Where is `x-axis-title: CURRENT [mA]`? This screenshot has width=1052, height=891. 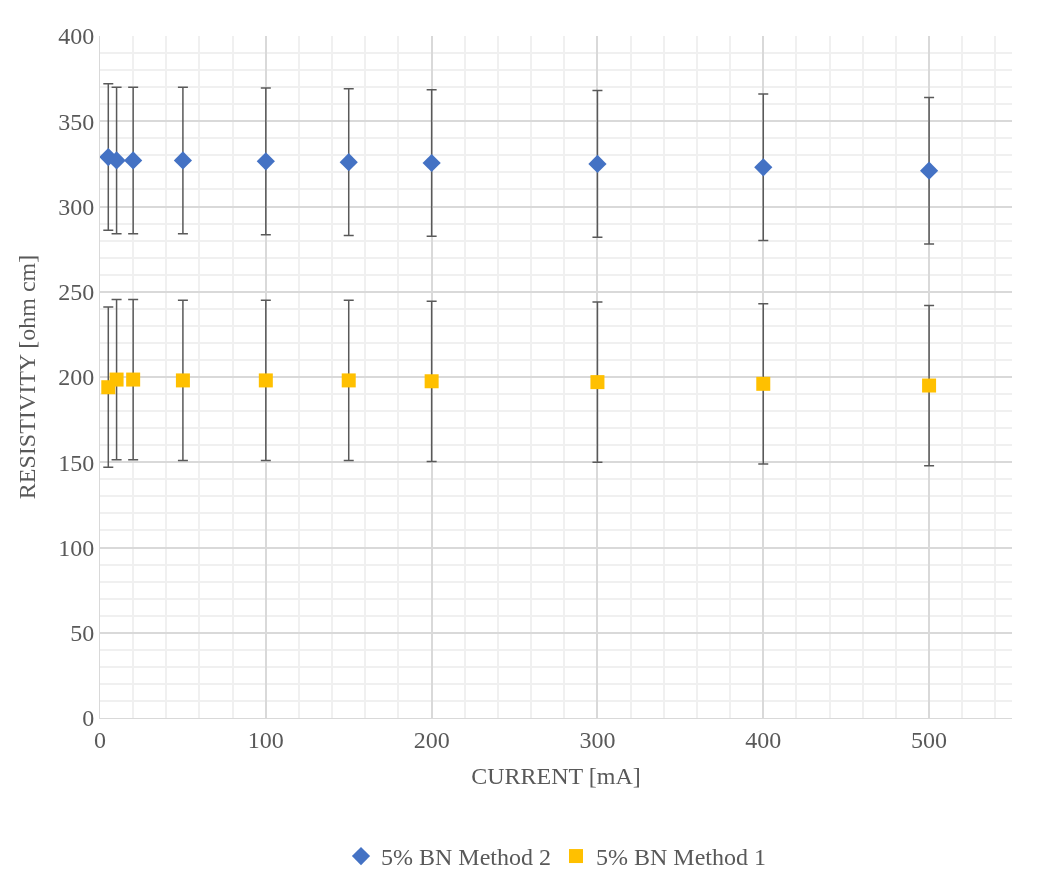
x-axis-title: CURRENT [mA] is located at coordinates (556, 776).